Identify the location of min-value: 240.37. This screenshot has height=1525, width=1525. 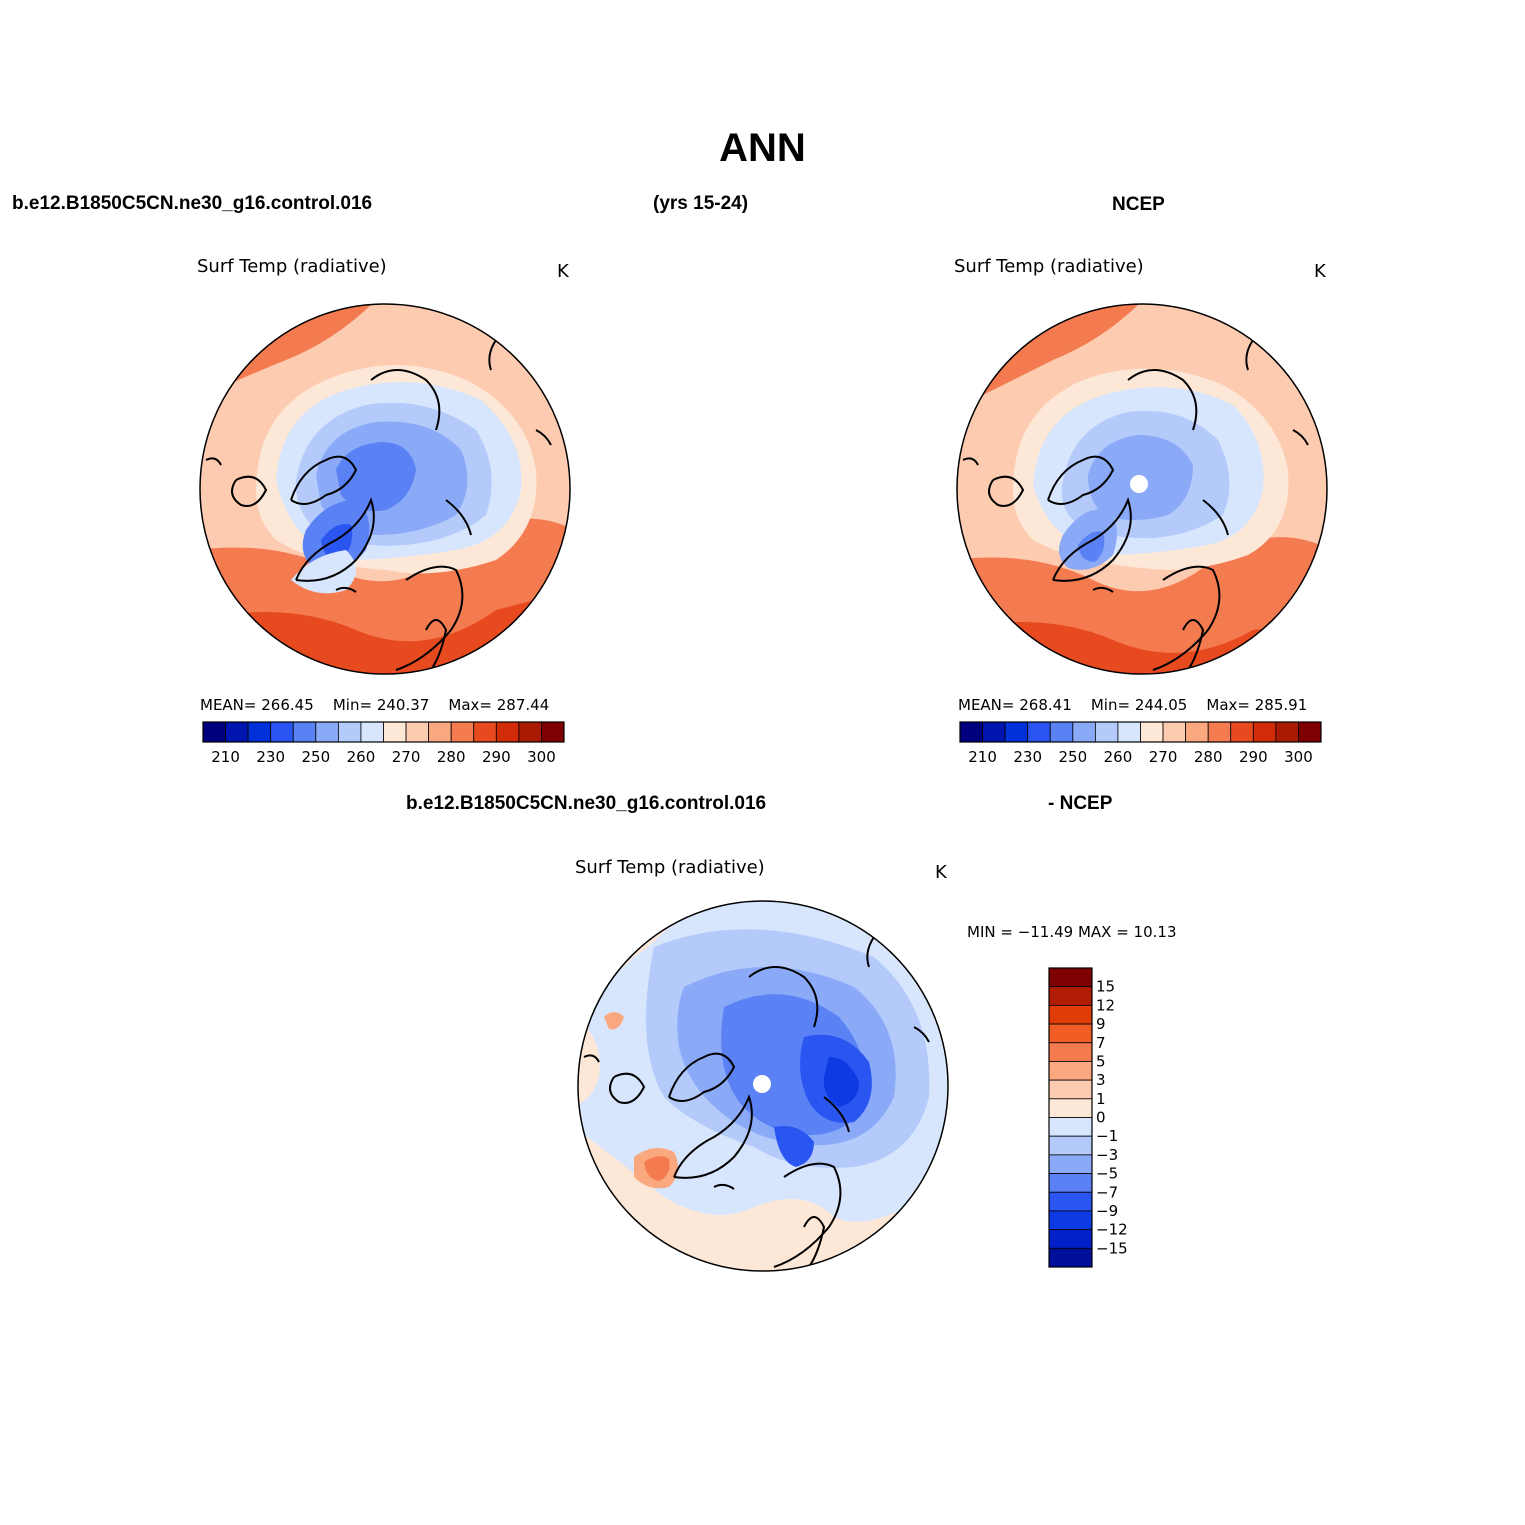
(403, 705).